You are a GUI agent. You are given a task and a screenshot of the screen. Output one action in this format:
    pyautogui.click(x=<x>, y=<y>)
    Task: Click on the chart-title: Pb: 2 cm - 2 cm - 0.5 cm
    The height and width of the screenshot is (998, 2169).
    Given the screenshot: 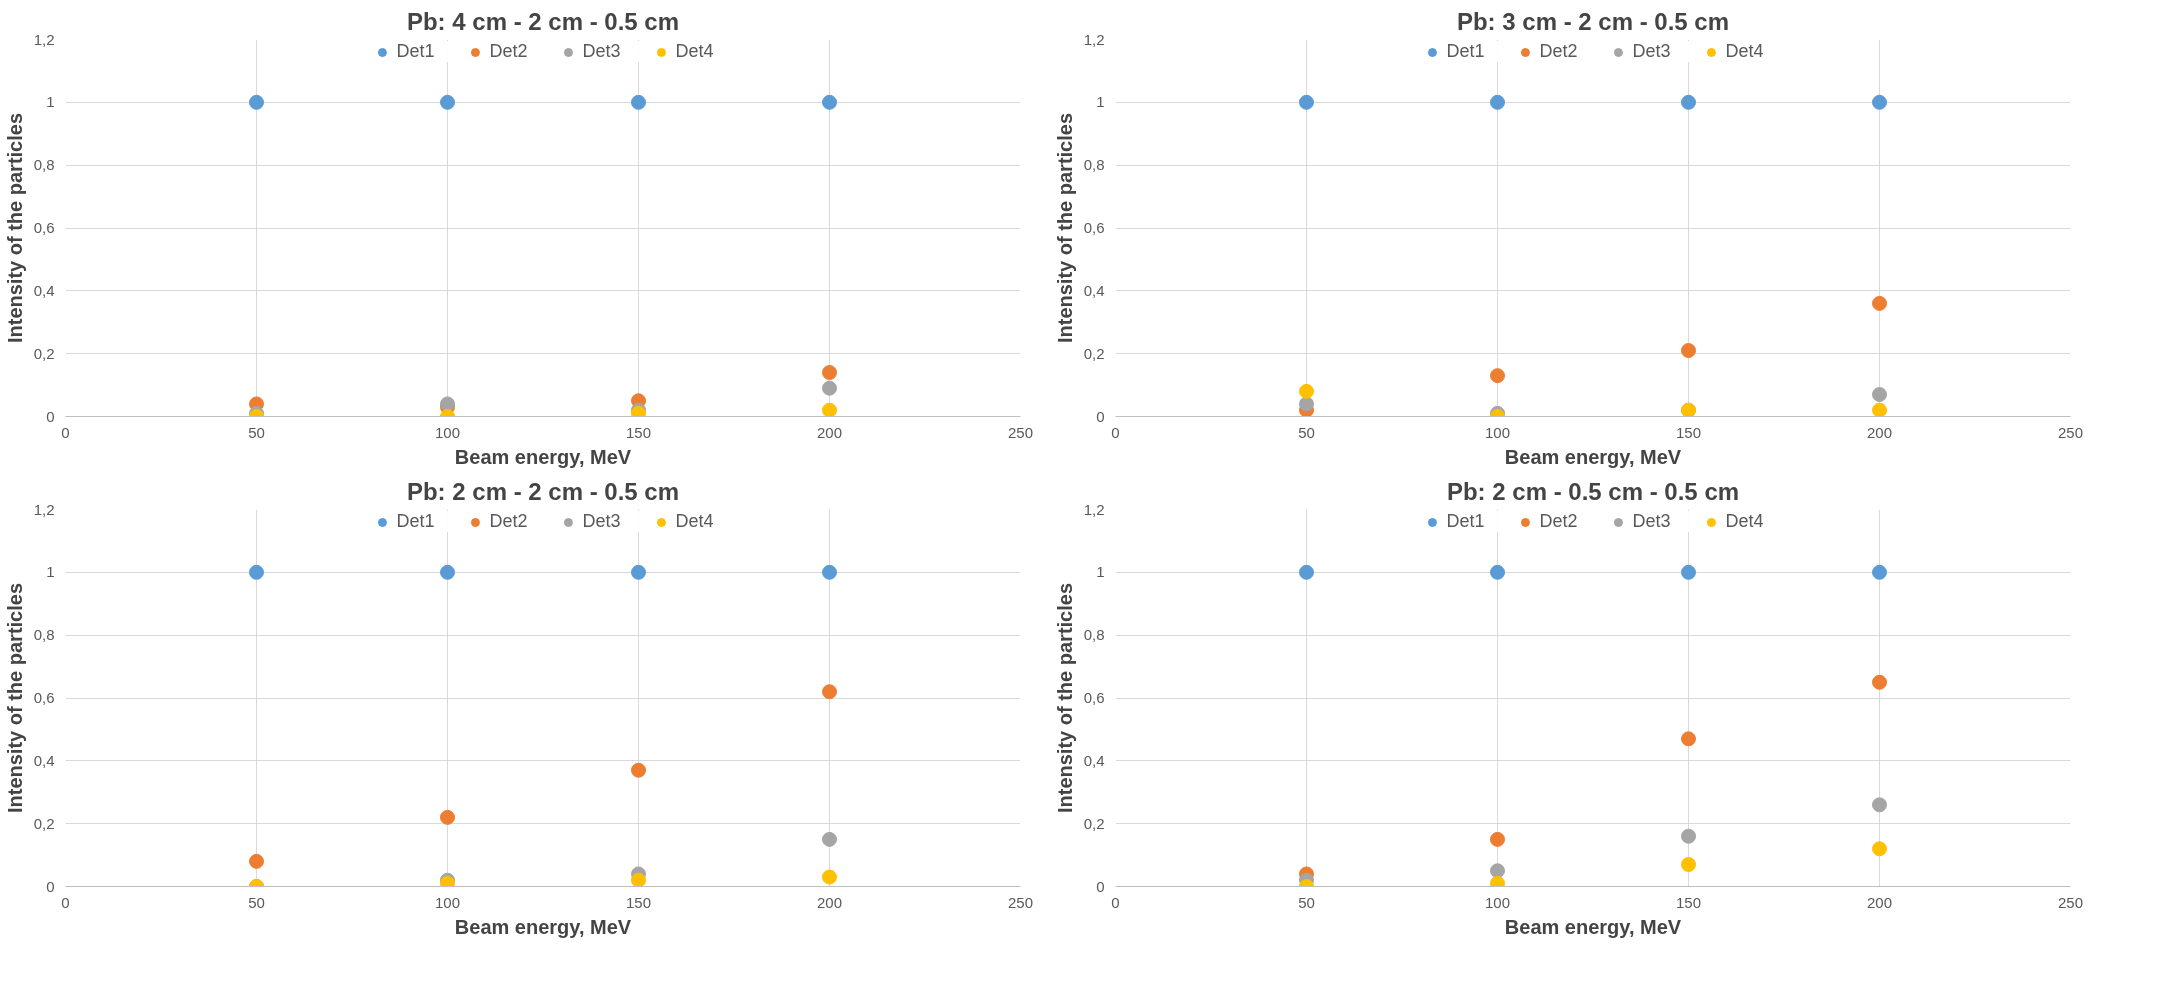 What is the action you would take?
    pyautogui.click(x=543, y=491)
    